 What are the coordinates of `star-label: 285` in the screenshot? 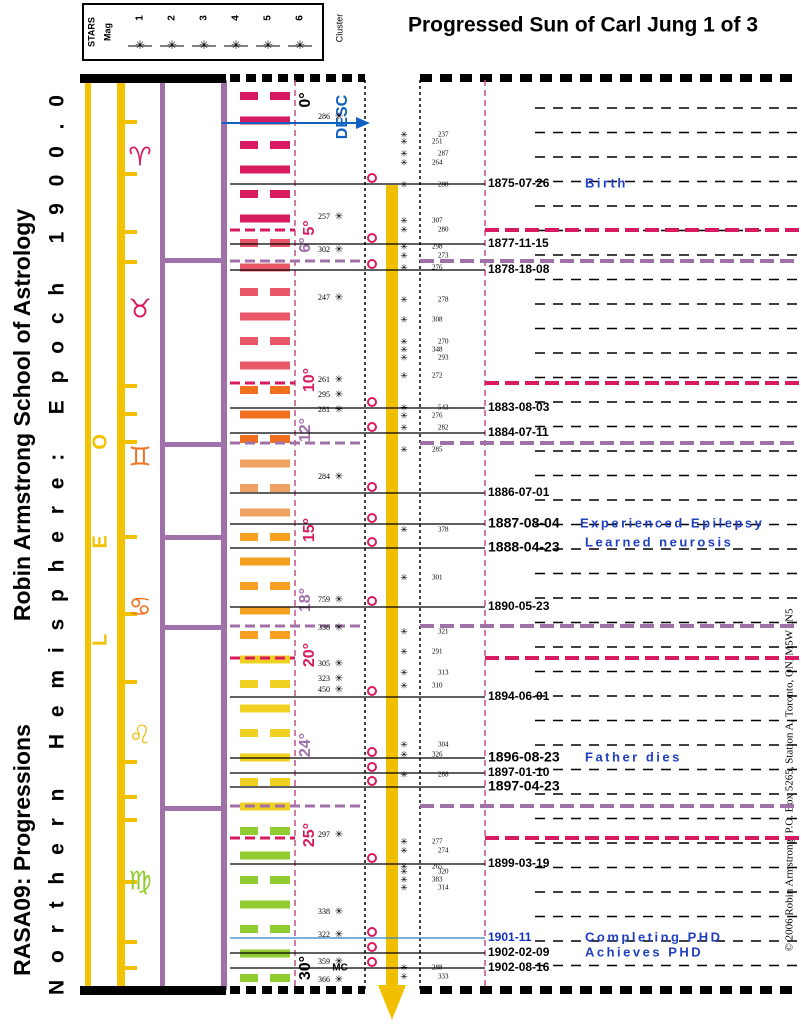 It's located at (437, 450).